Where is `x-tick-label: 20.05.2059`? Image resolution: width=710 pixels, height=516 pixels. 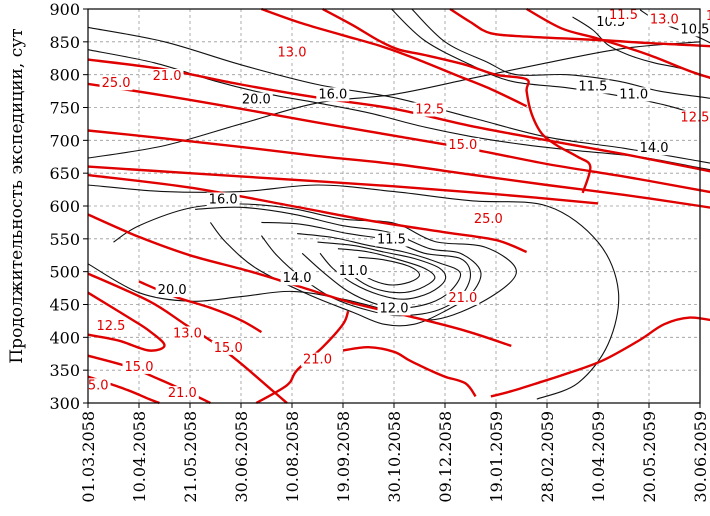
x-tick-label: 20.05.2059 is located at coordinates (649, 457).